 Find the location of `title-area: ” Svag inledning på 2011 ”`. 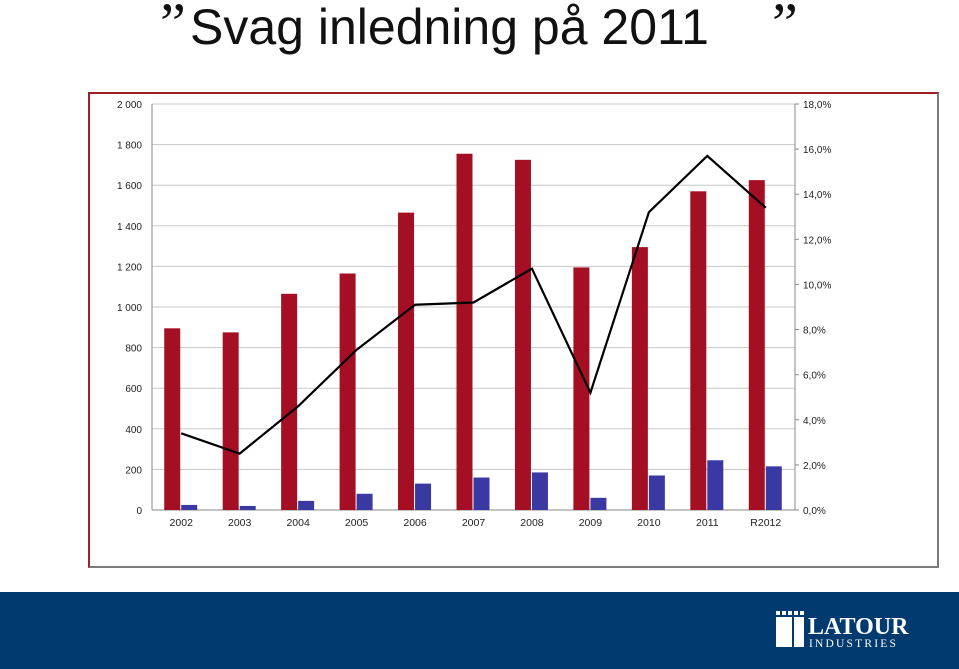

title-area: ” Svag inledning på 2011 ” is located at coordinates (479, 35).